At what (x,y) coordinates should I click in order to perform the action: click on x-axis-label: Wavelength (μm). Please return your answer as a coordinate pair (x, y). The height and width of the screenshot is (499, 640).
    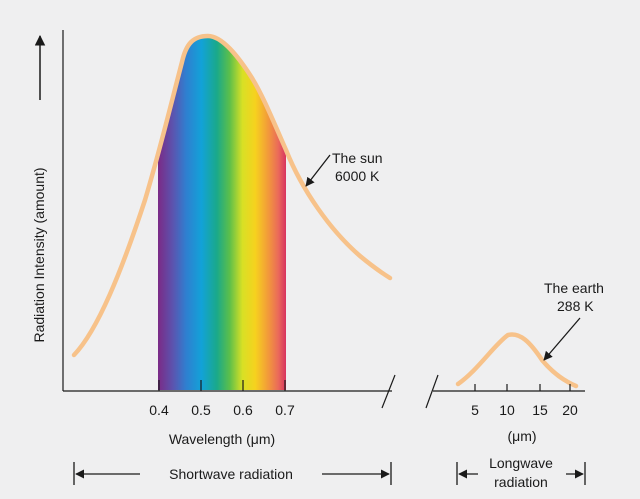
    Looking at the image, I should click on (222, 439).